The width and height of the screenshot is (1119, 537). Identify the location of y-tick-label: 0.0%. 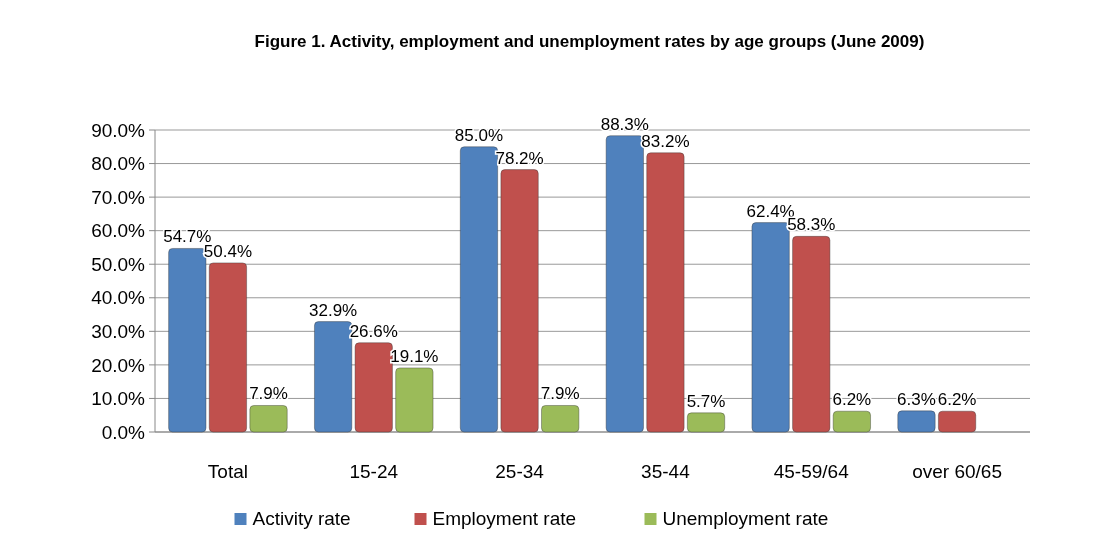
(123, 432).